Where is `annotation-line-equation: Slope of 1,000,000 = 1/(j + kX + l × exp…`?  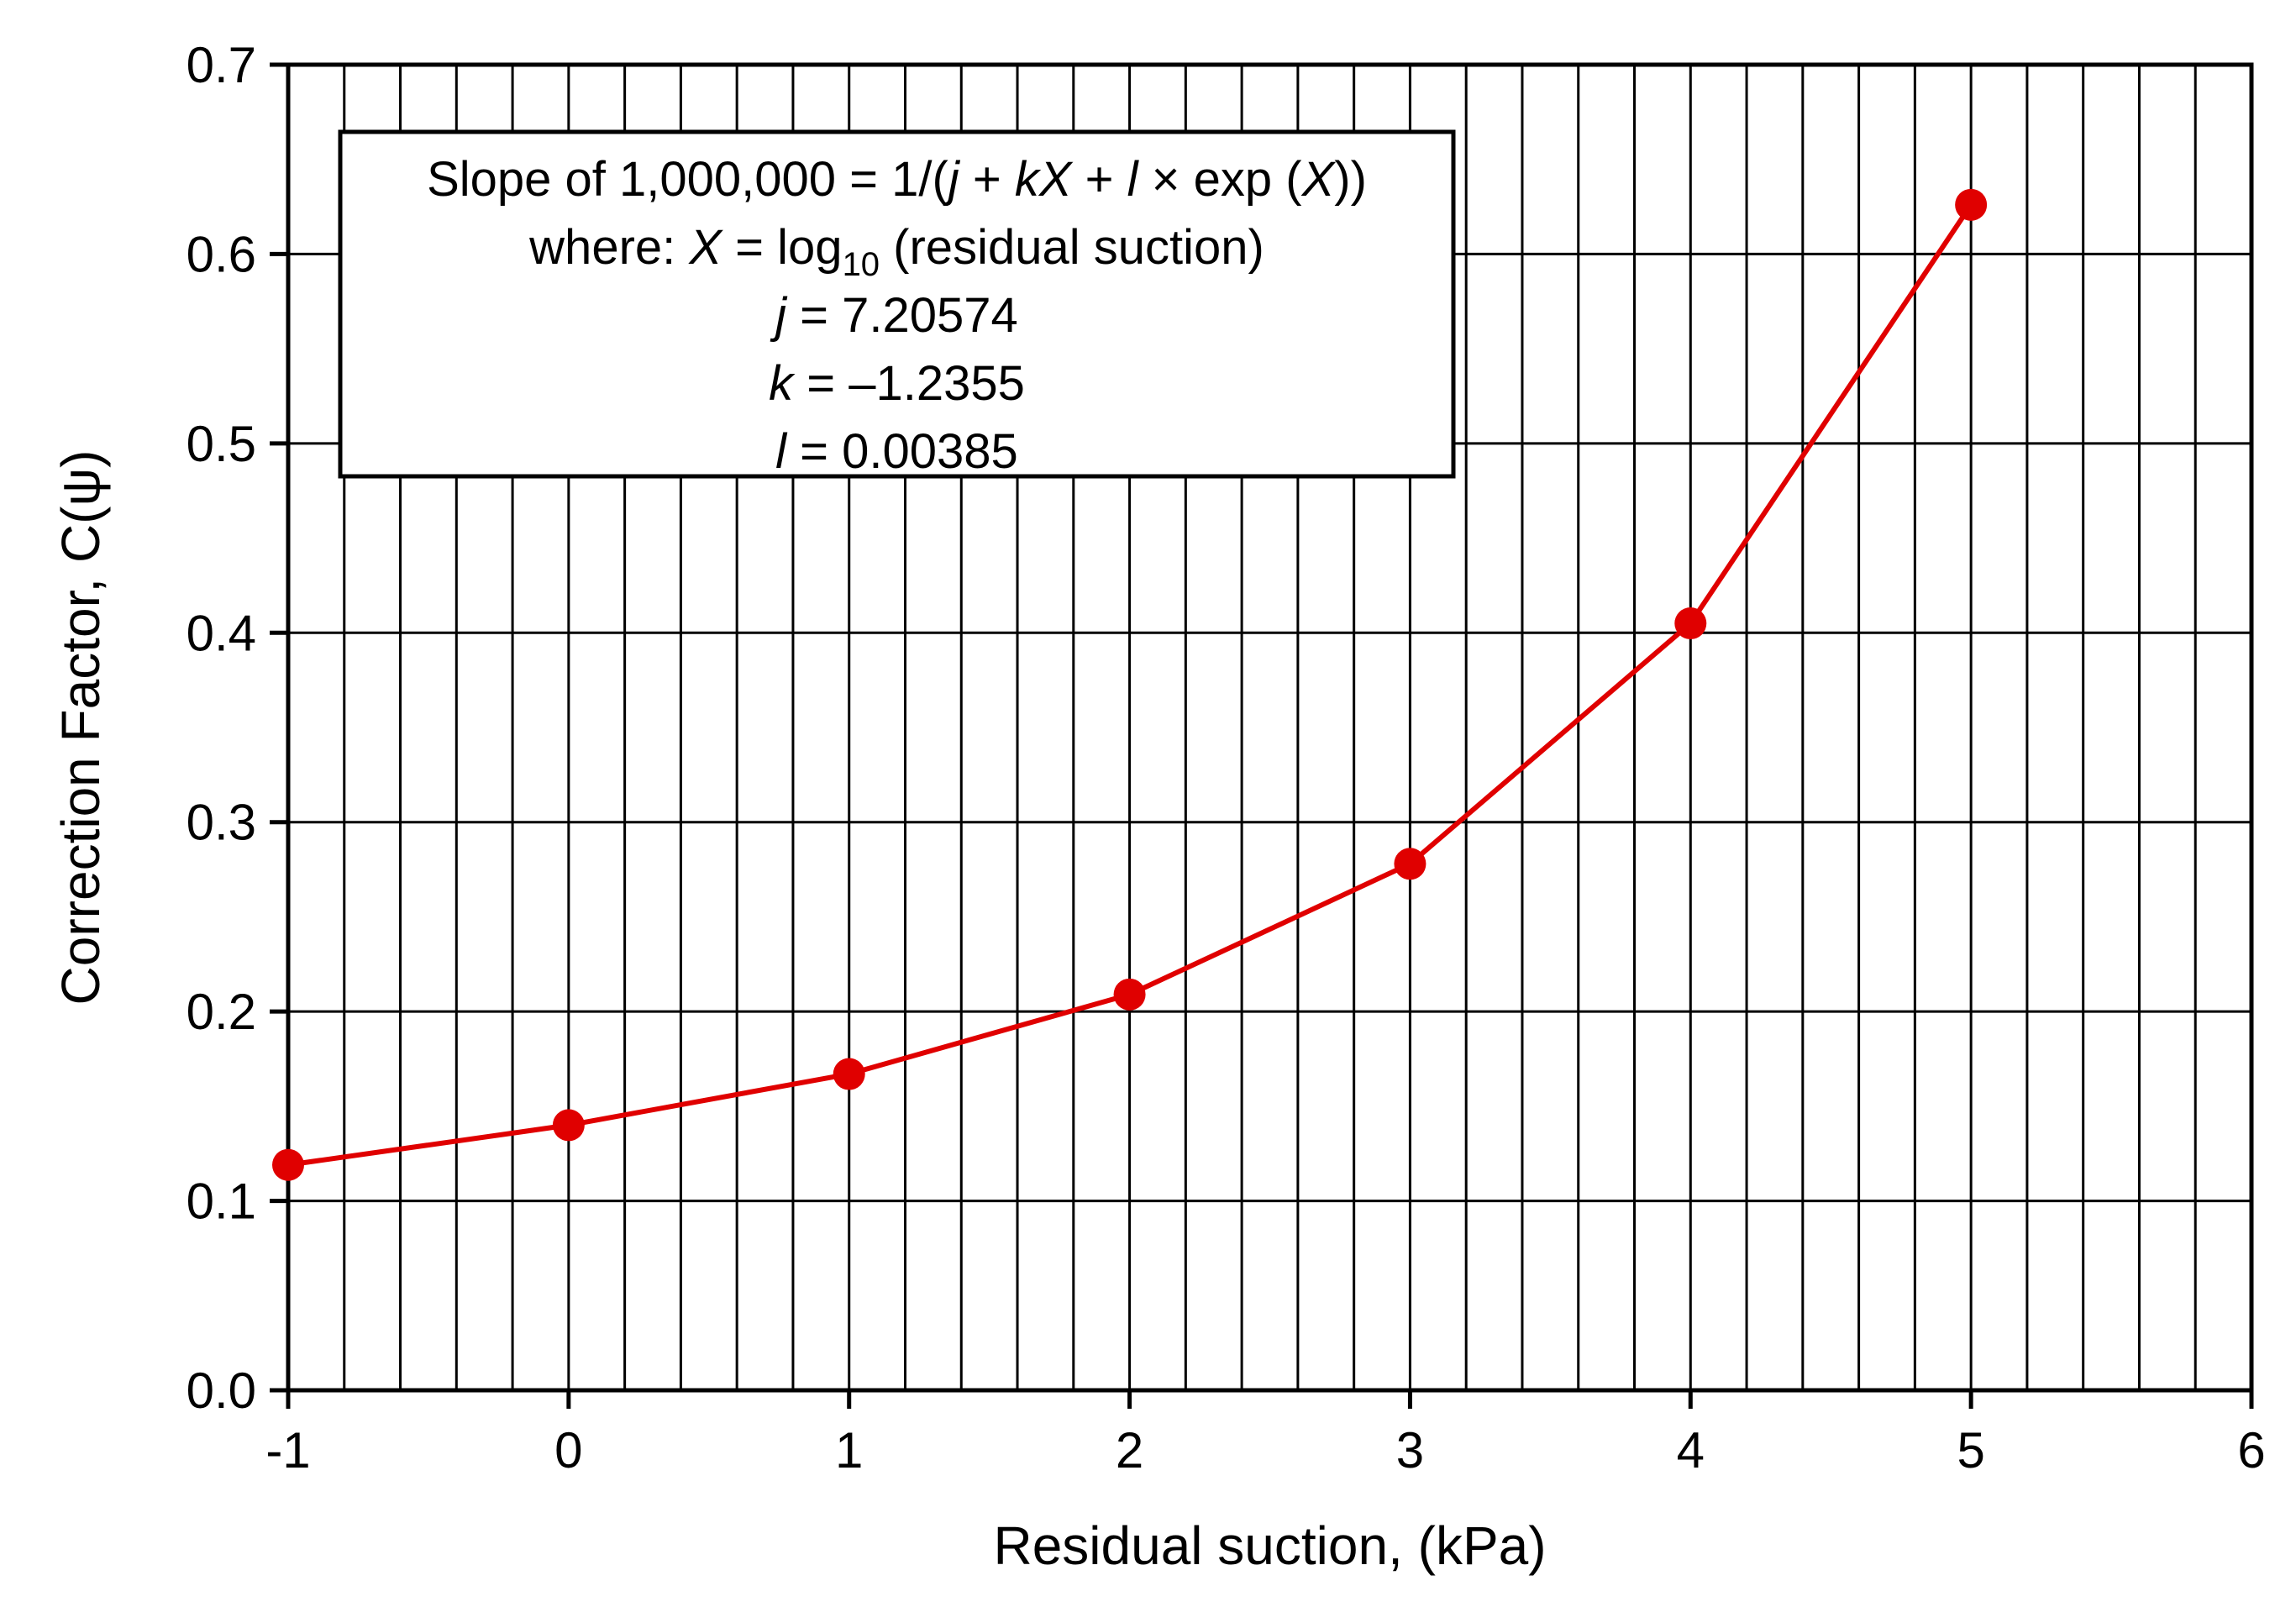
annotation-line-equation: Slope of 1,000,000 = 1/(j + kX + l × exp… is located at coordinates (897, 179).